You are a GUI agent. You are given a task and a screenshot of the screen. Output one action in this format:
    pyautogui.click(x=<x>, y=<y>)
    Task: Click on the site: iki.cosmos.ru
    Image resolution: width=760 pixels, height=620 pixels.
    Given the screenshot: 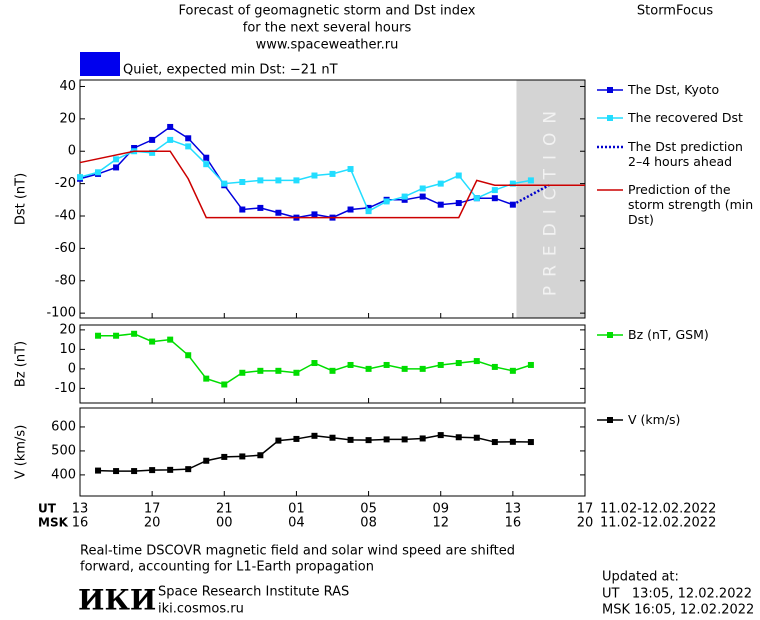 What is the action you would take?
    pyautogui.click(x=201, y=609)
    